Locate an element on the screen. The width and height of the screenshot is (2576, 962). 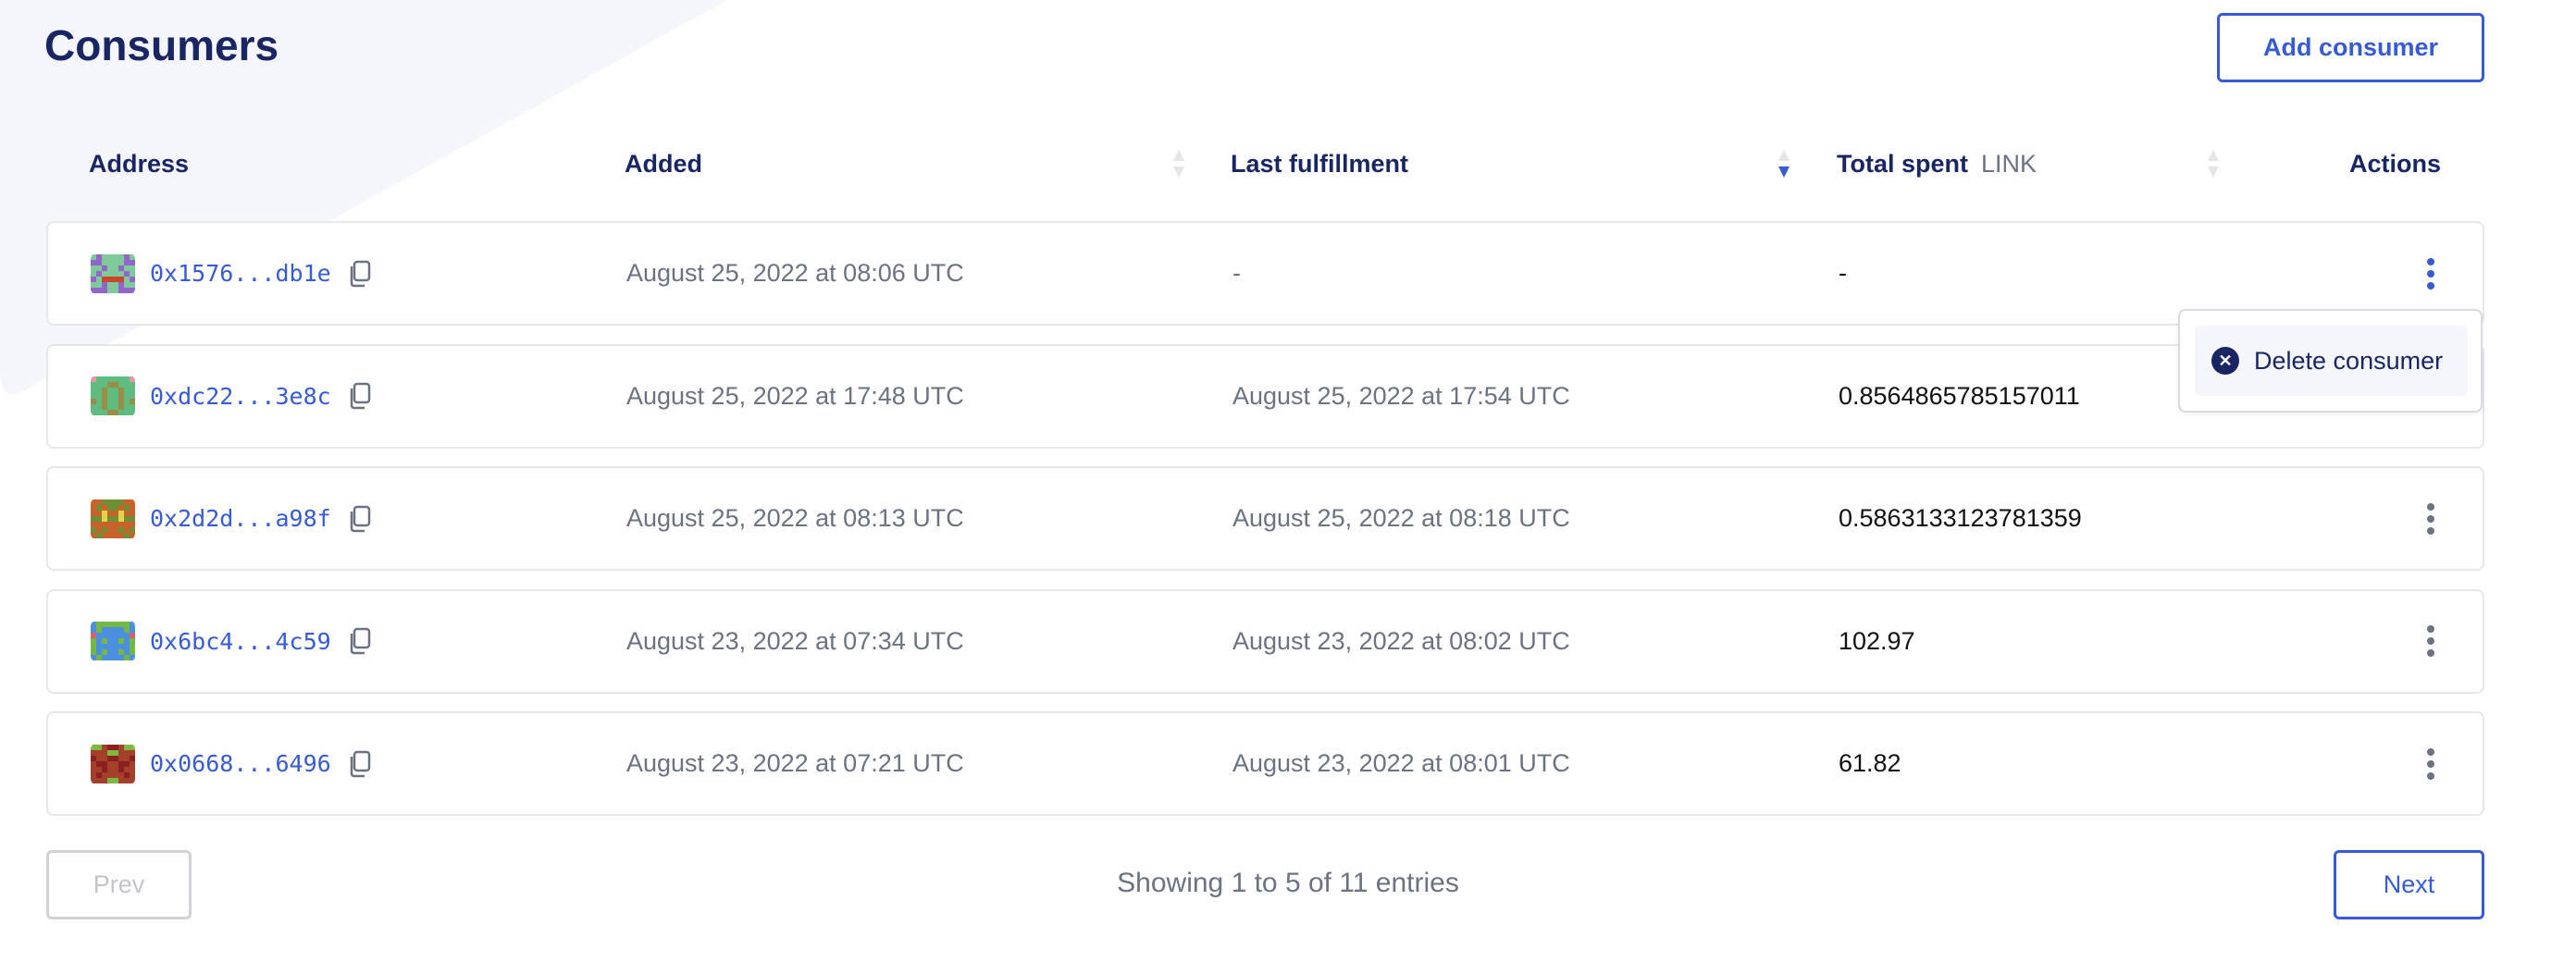
row-actions-menu: ✕ Delete consumer is located at coordinates (2331, 361).